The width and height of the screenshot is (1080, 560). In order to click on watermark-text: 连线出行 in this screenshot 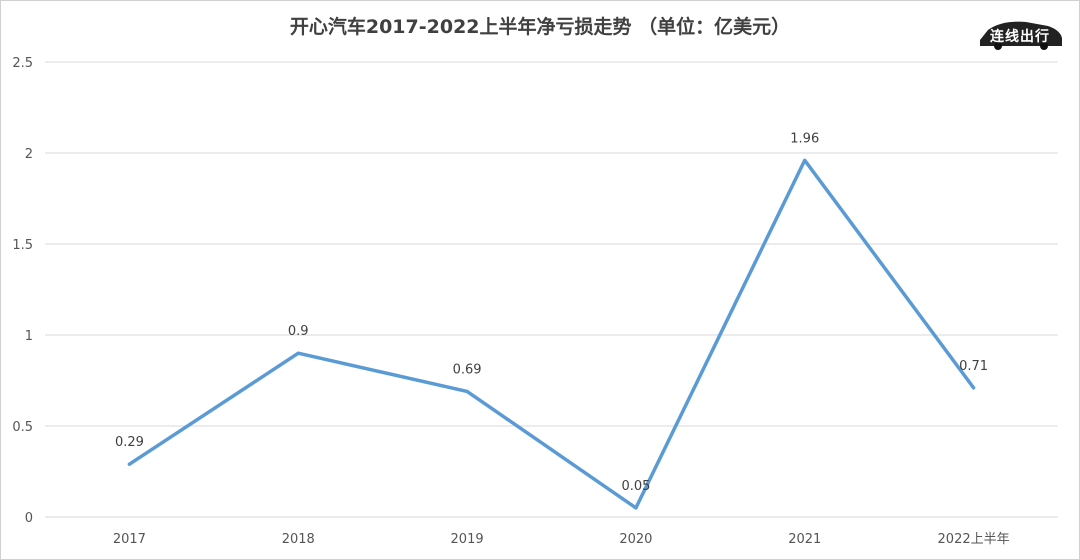, I will do `click(1020, 37)`.